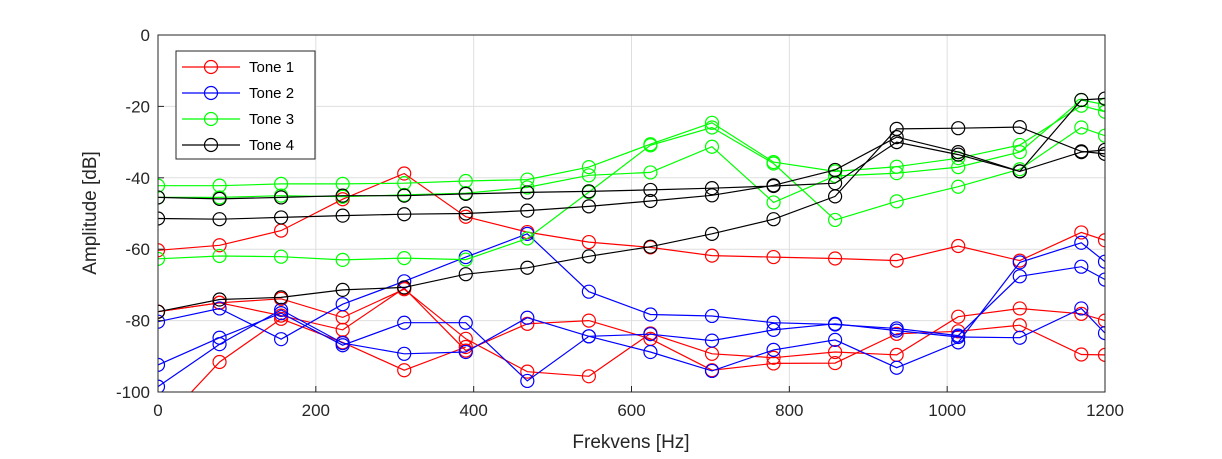  What do you see at coordinates (211, 67) in the screenshot?
I see `legend-marker` at bounding box center [211, 67].